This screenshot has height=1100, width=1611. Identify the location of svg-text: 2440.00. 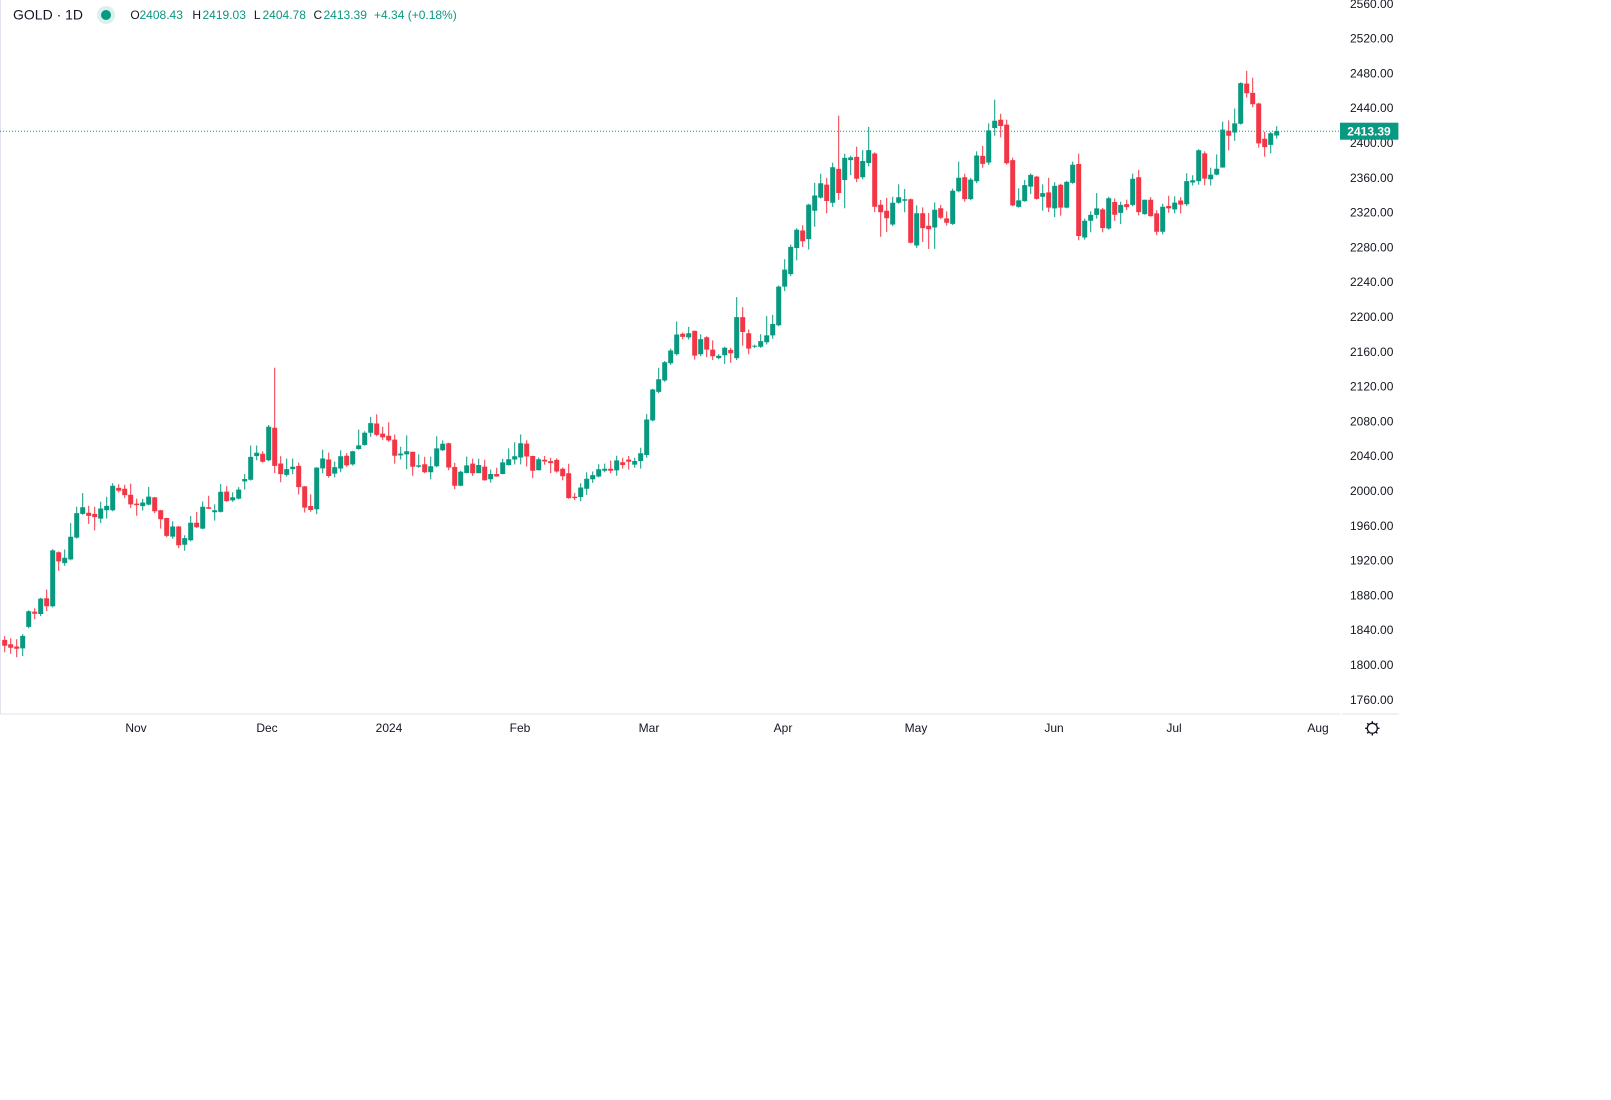
(1372, 108).